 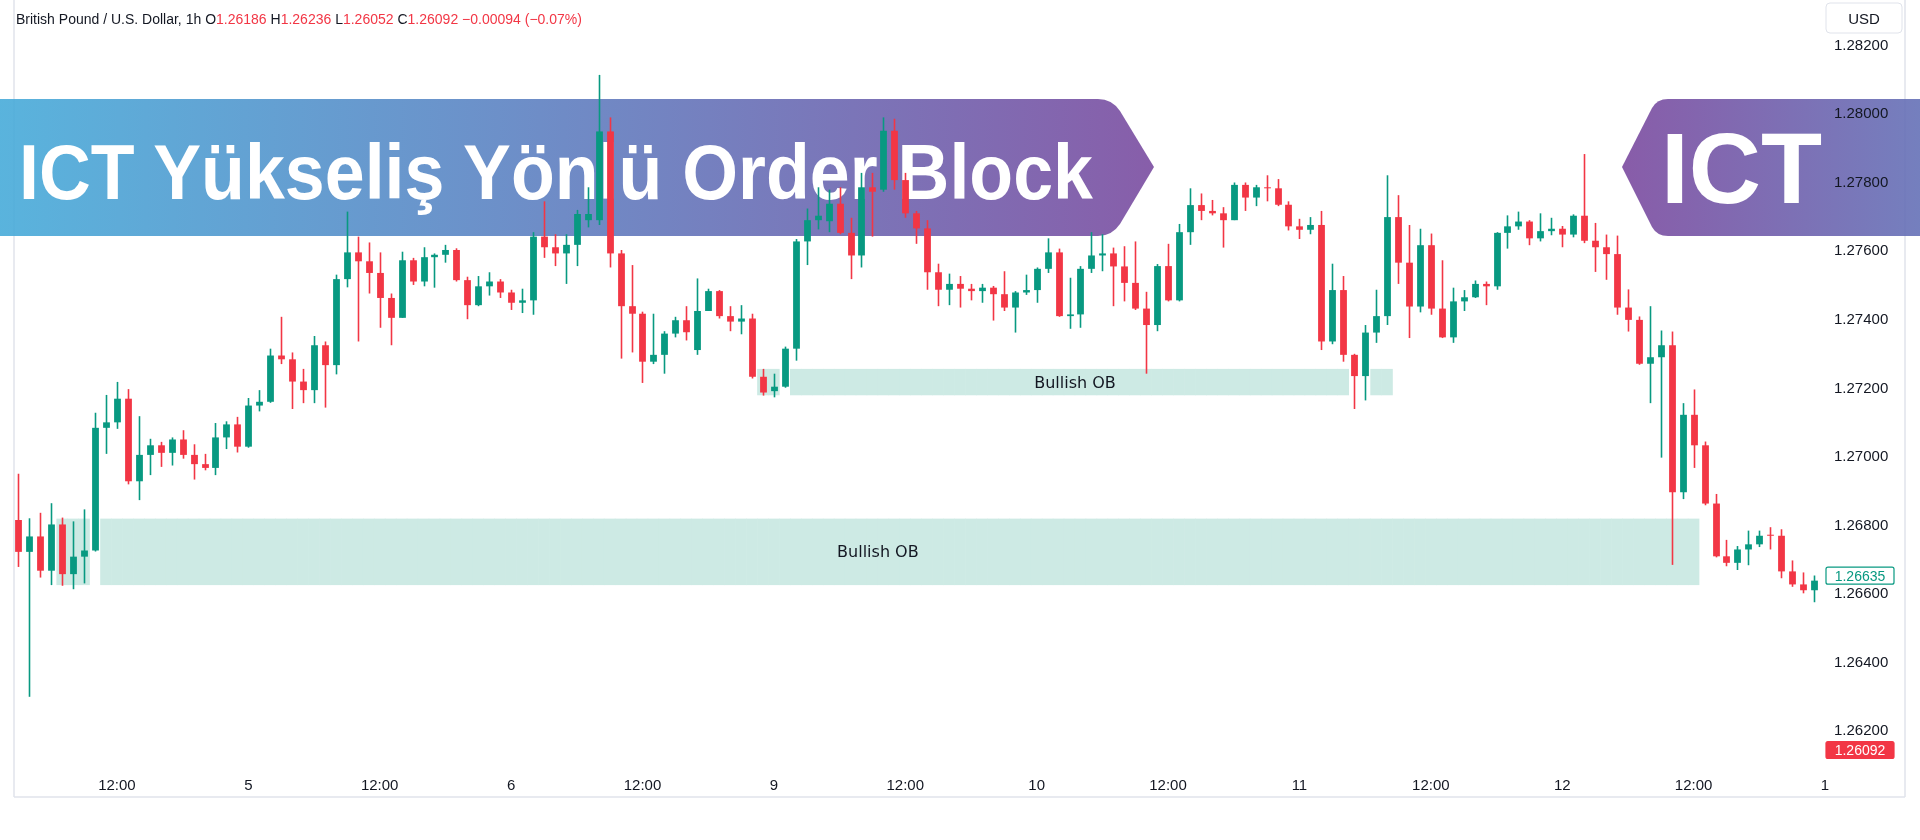 What do you see at coordinates (1861, 524) in the screenshot?
I see `y-tick-label: 1.26800` at bounding box center [1861, 524].